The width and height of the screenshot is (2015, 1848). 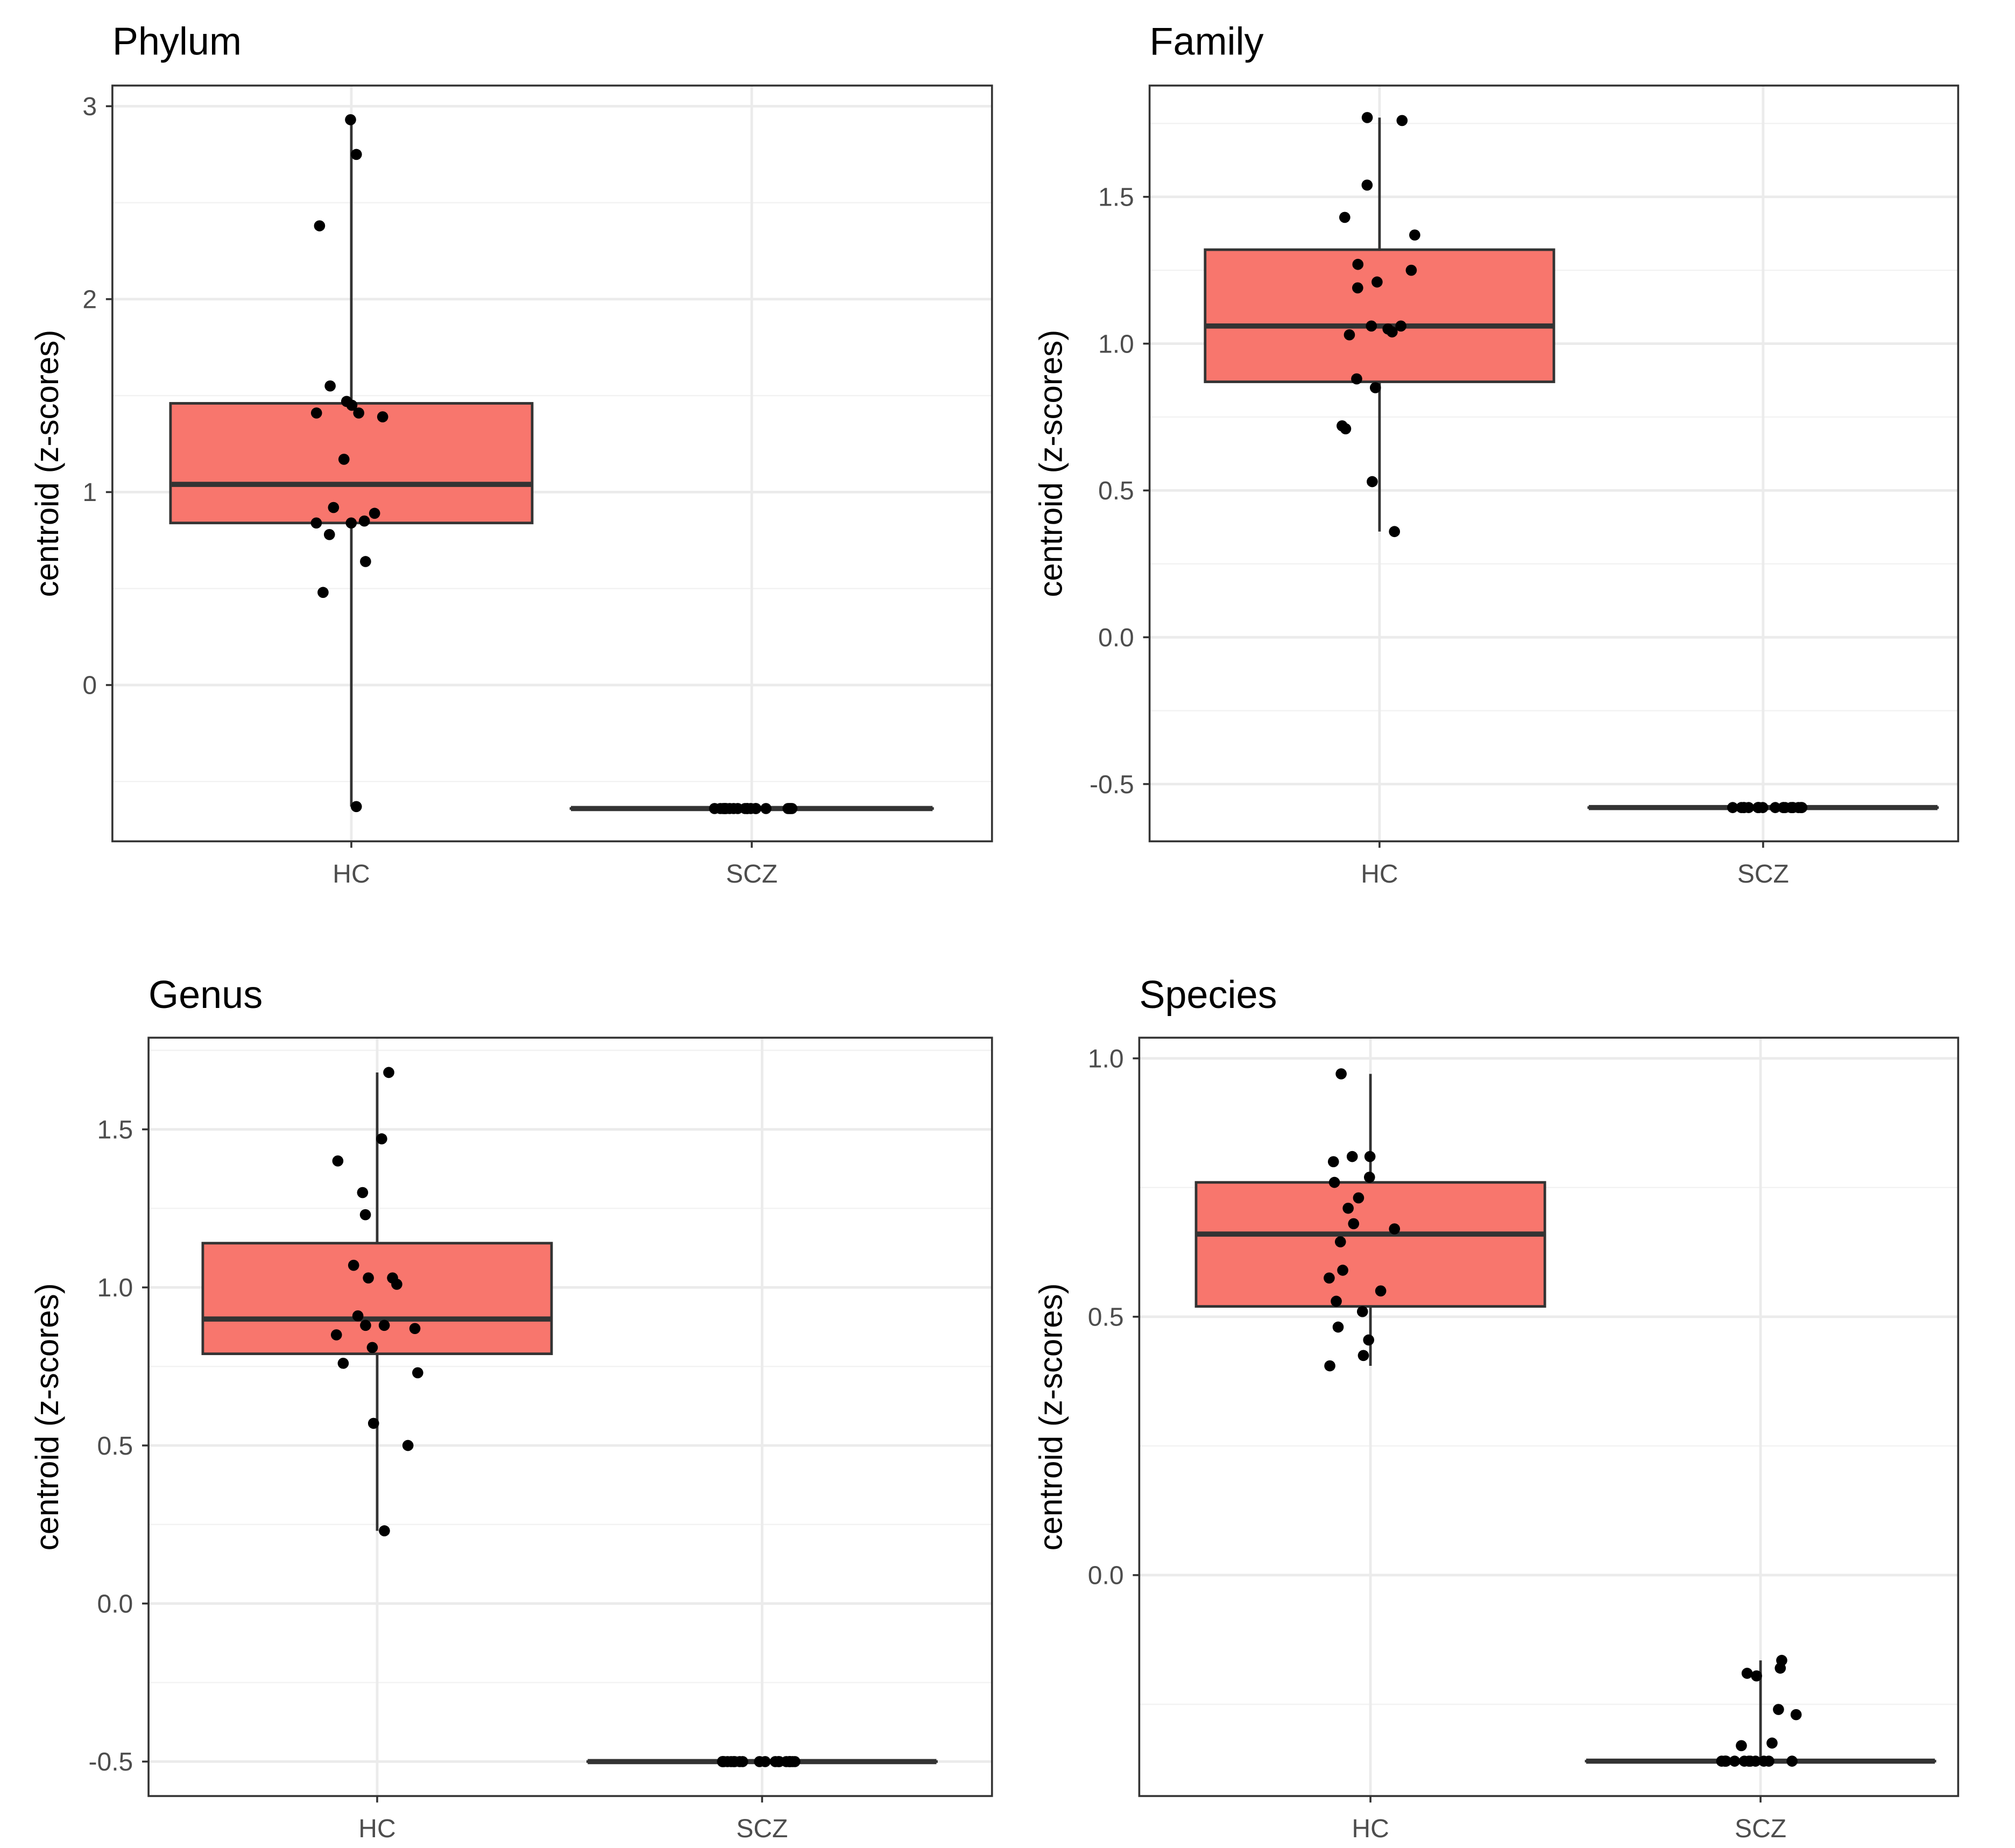 I want to click on y-tick-label: 0.5, so click(x=1106, y=1317).